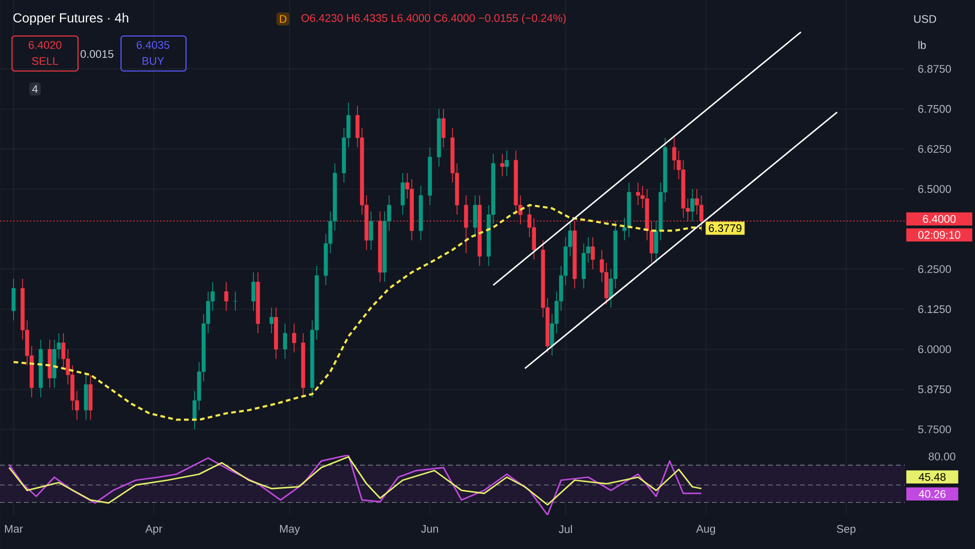  What do you see at coordinates (565, 529) in the screenshot?
I see `x-tick-label: Jul` at bounding box center [565, 529].